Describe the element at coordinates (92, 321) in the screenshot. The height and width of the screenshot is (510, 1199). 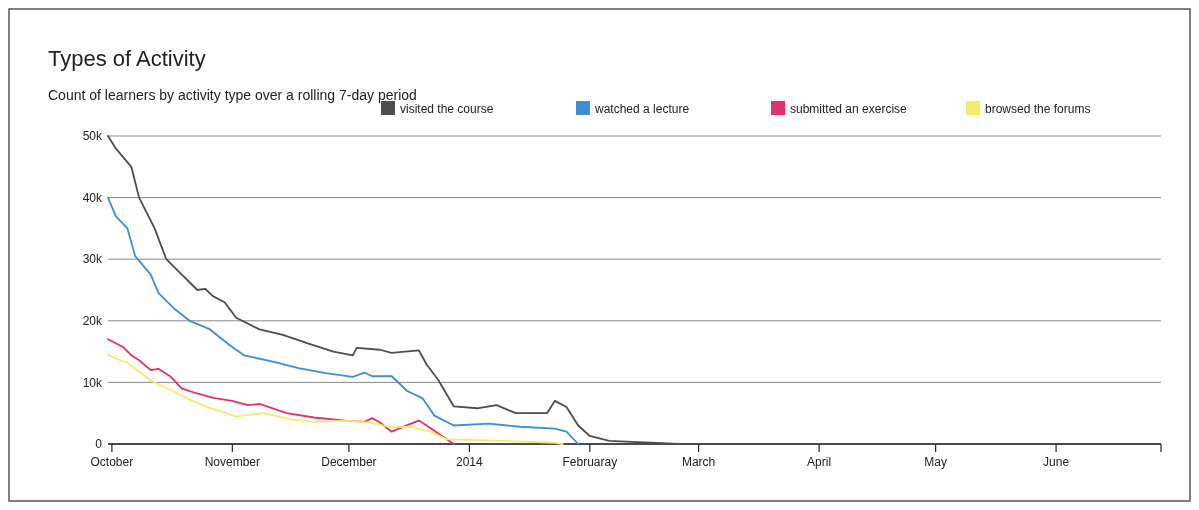
I see `y-tick-label: 20k` at that location.